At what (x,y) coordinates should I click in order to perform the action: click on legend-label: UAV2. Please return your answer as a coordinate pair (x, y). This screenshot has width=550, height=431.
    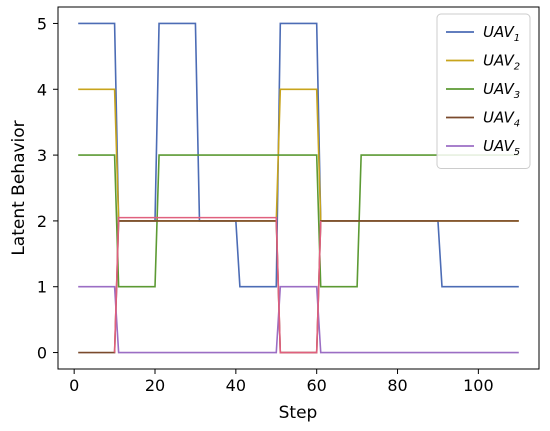
    Looking at the image, I should click on (501, 62).